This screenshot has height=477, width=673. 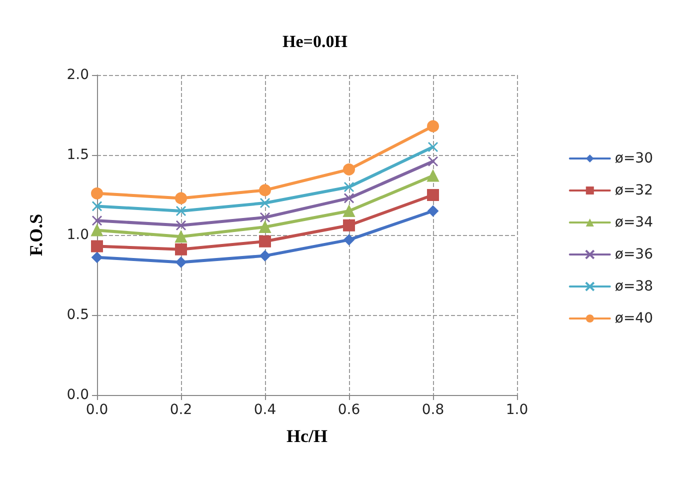 What do you see at coordinates (634, 222) in the screenshot?
I see `legend-label: ø=34` at bounding box center [634, 222].